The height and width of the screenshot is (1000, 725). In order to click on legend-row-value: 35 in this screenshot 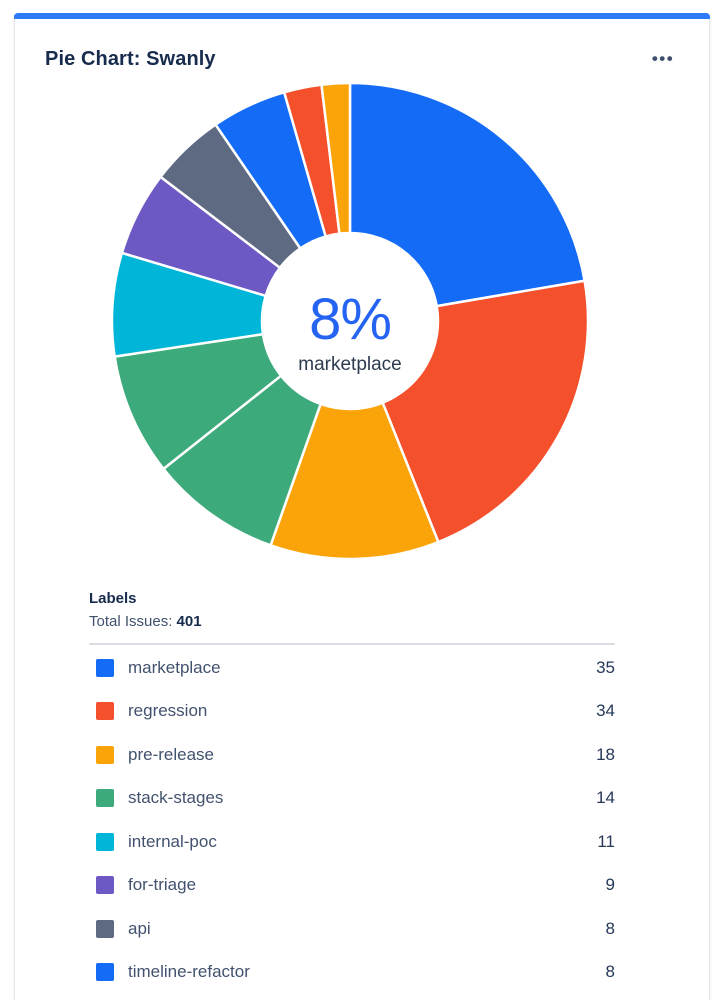, I will do `click(605, 667)`.